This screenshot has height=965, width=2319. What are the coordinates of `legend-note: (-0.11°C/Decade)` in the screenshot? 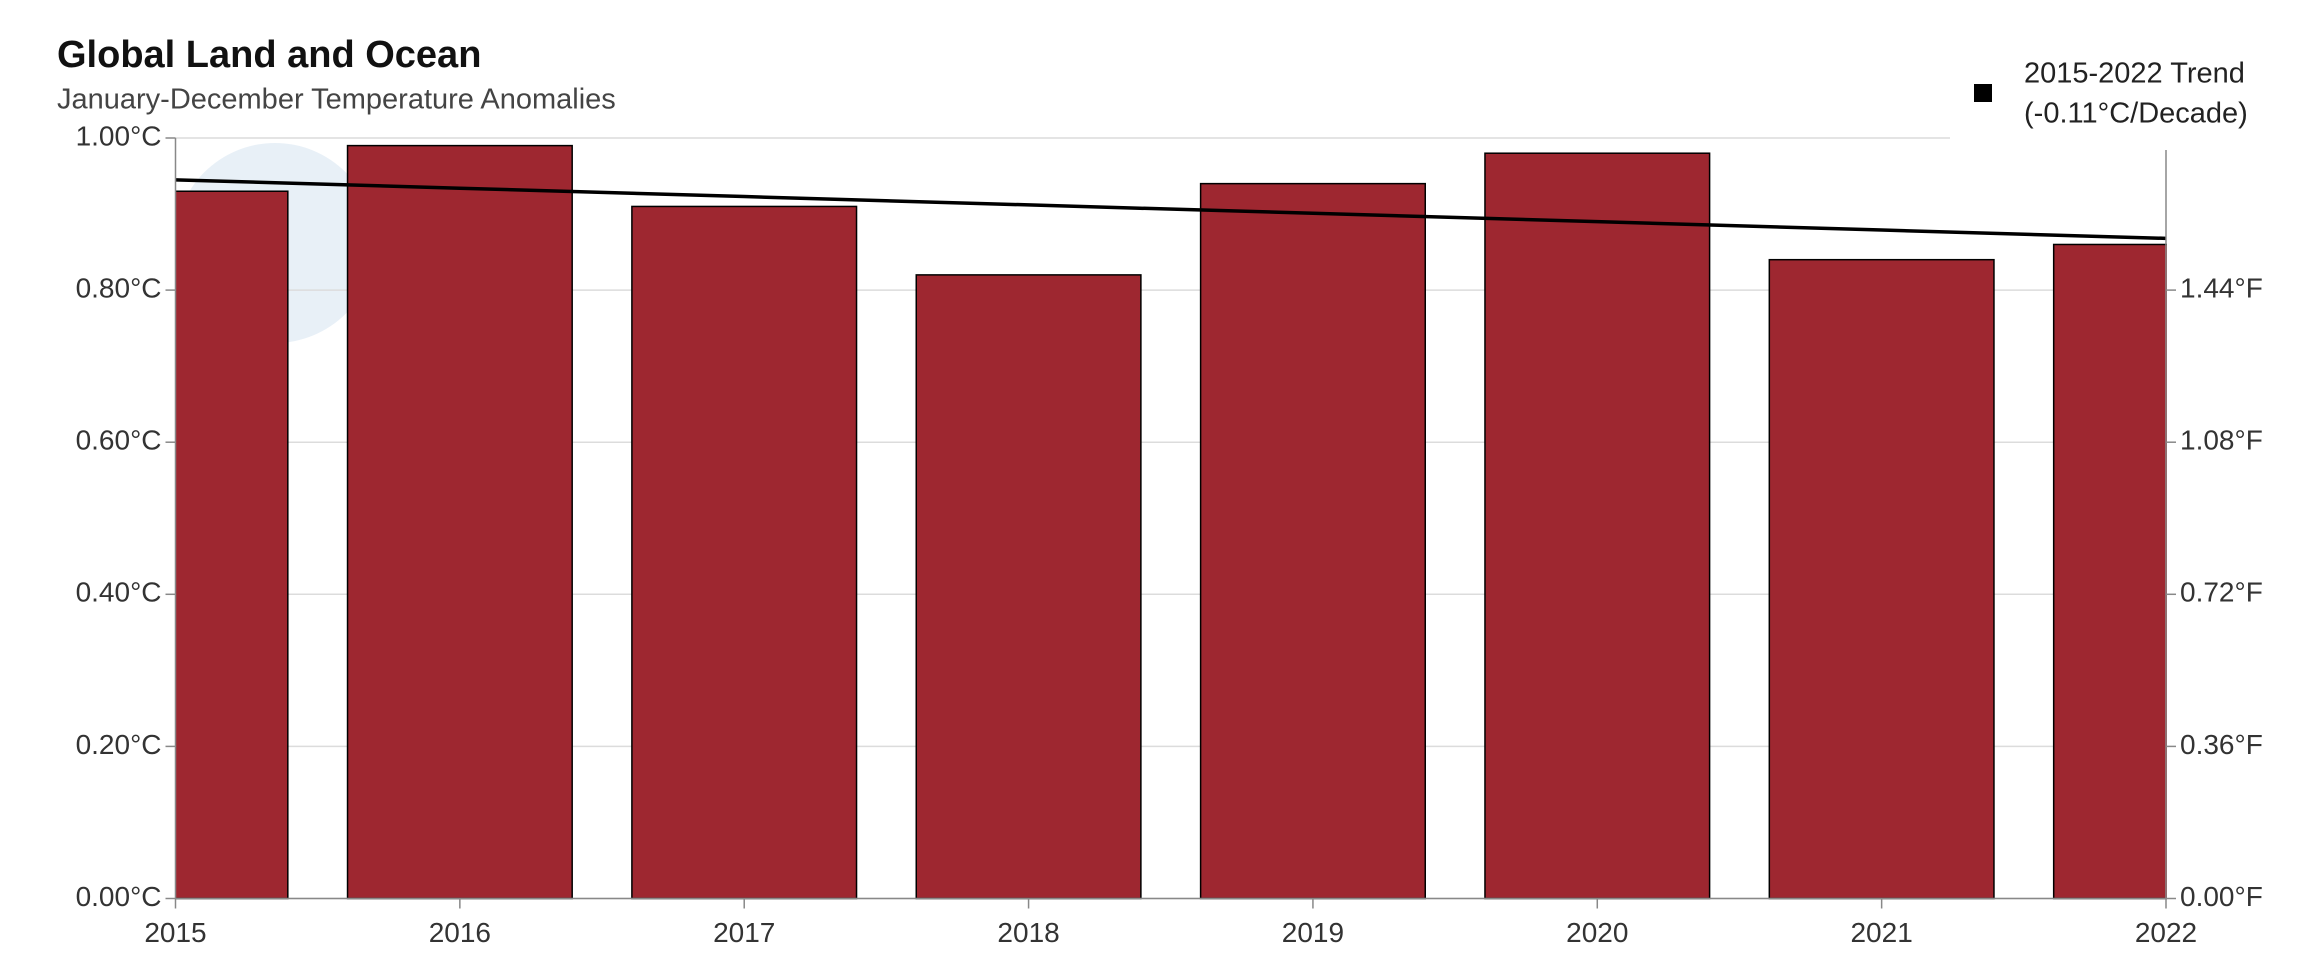 It's located at (2136, 114).